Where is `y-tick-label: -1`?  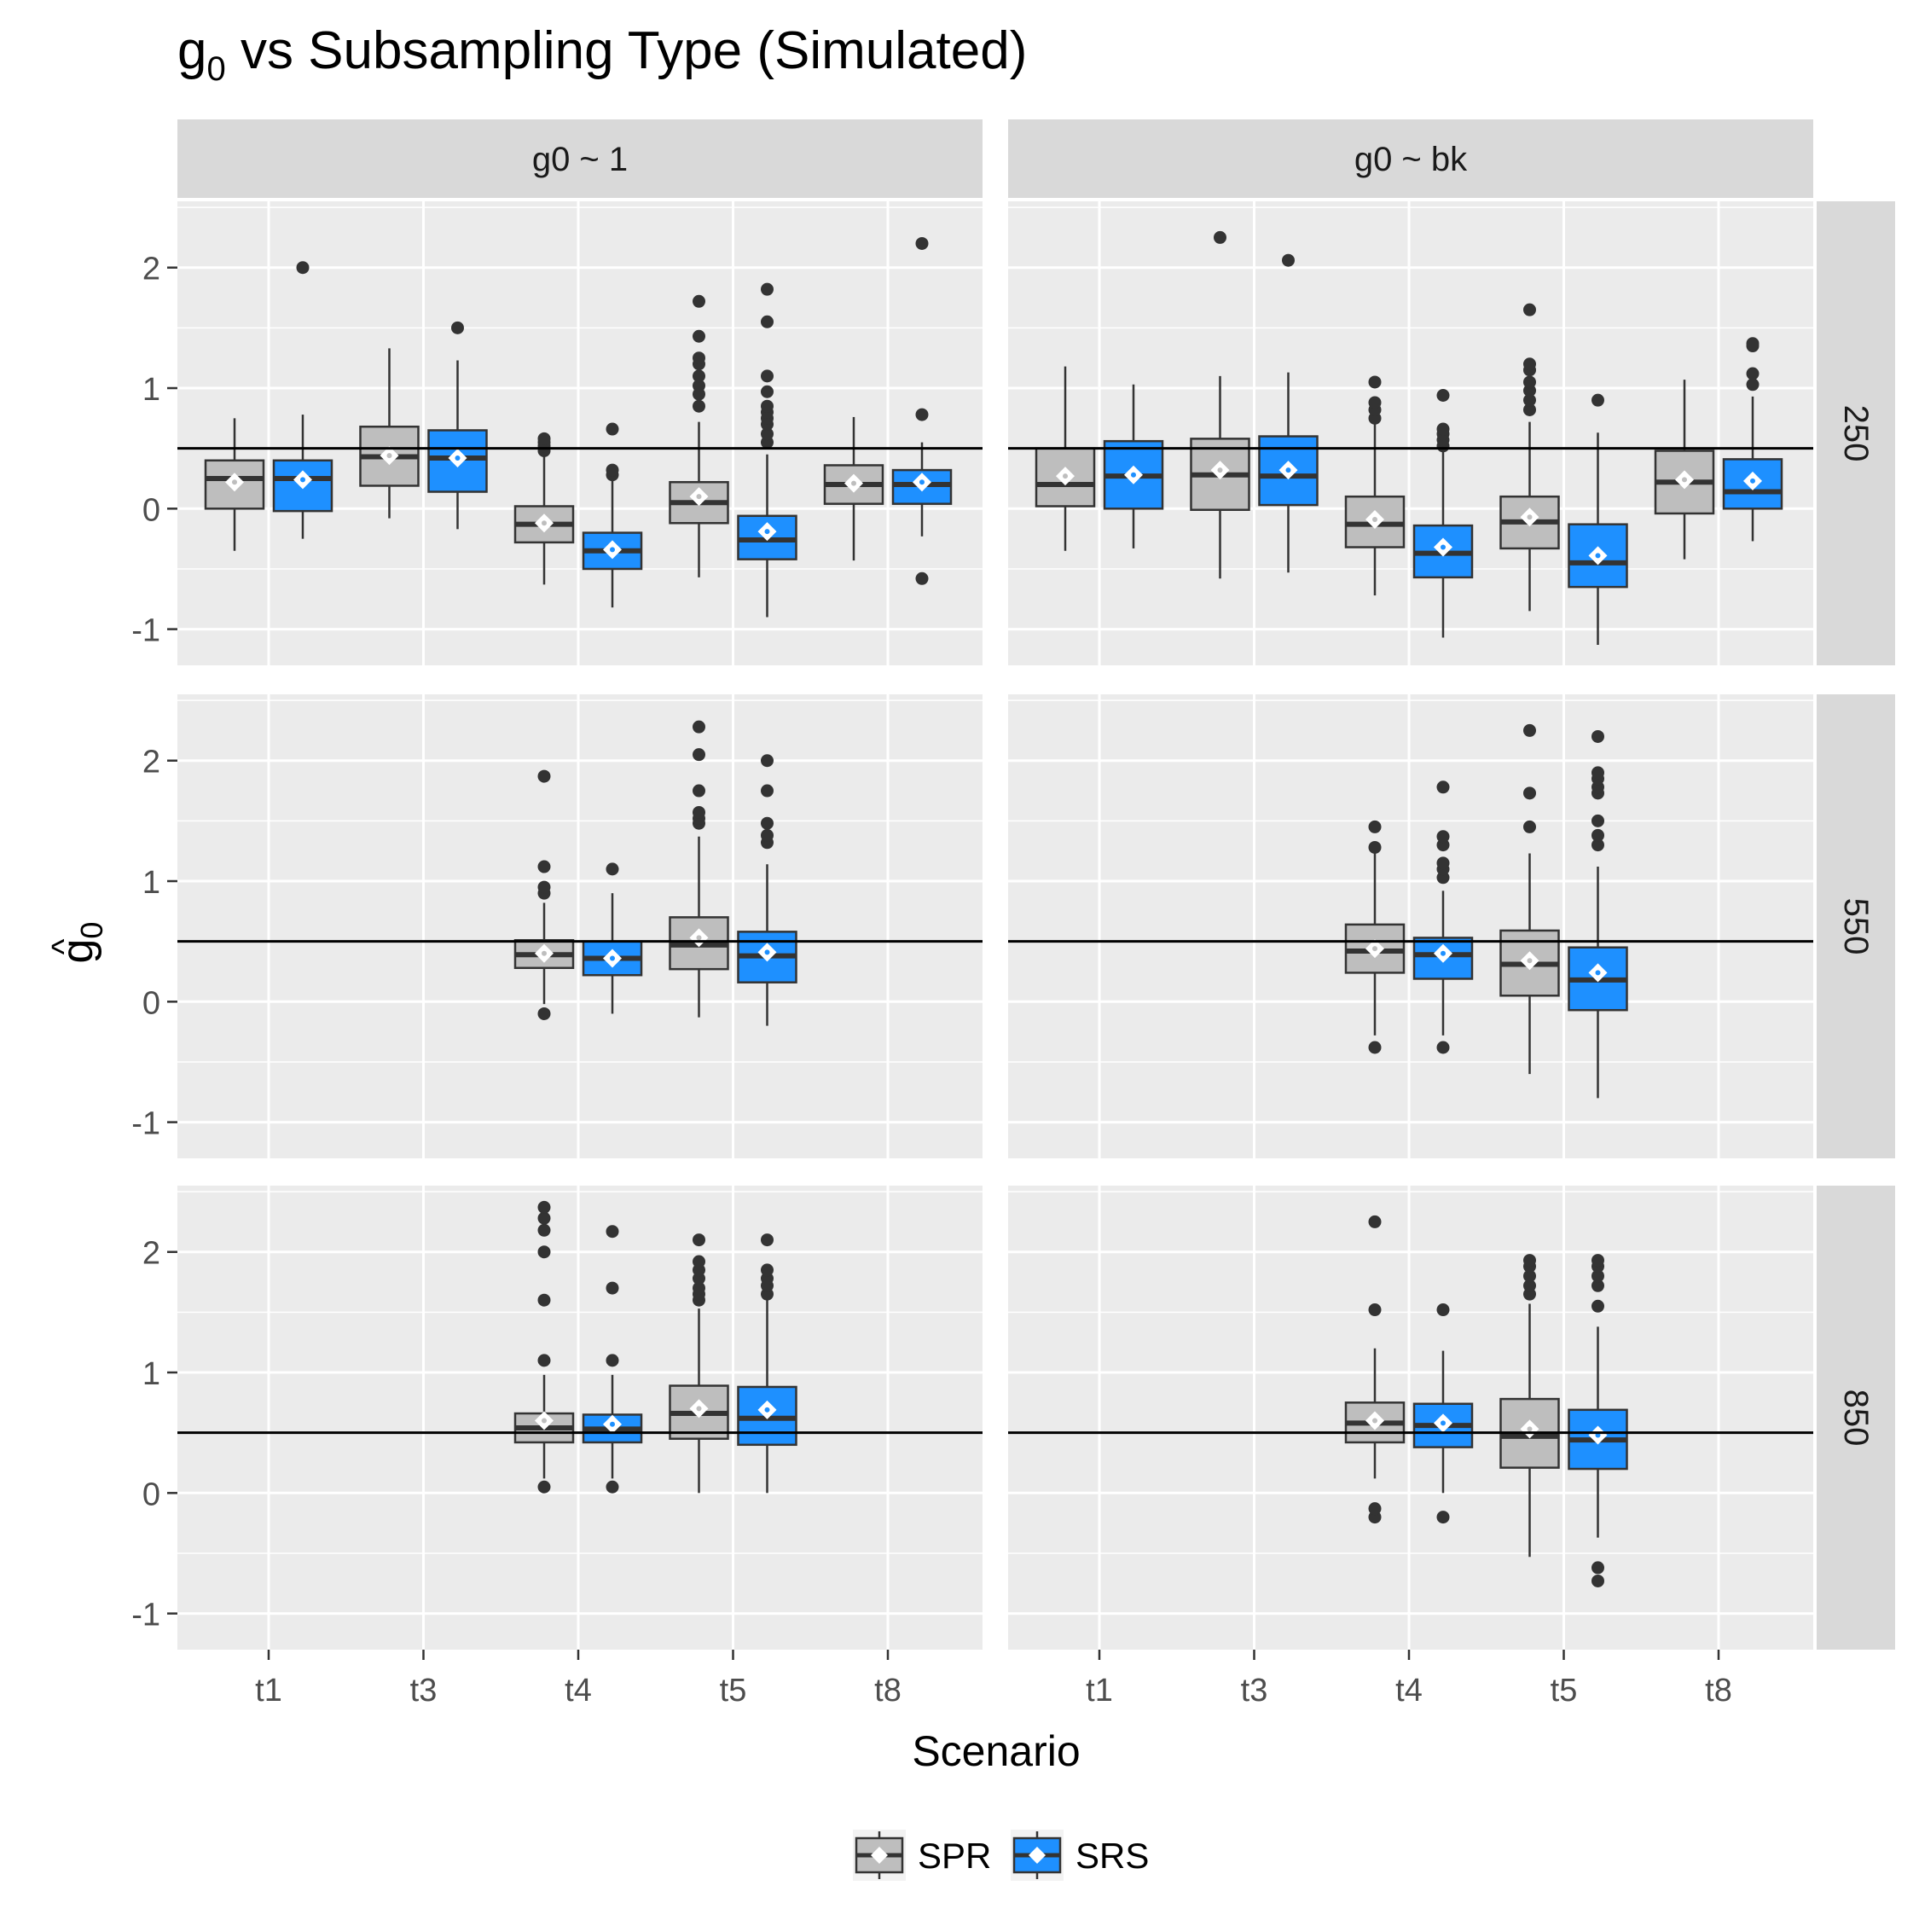 y-tick-label: -1 is located at coordinates (146, 1615).